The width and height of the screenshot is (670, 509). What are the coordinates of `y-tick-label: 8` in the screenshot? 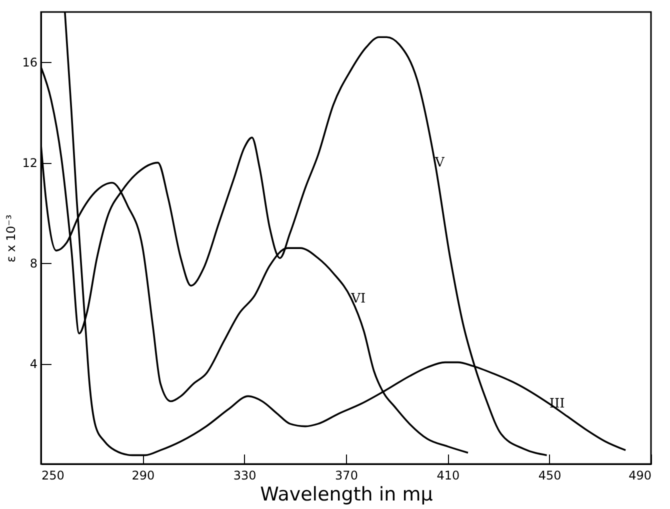 It's located at (34, 263).